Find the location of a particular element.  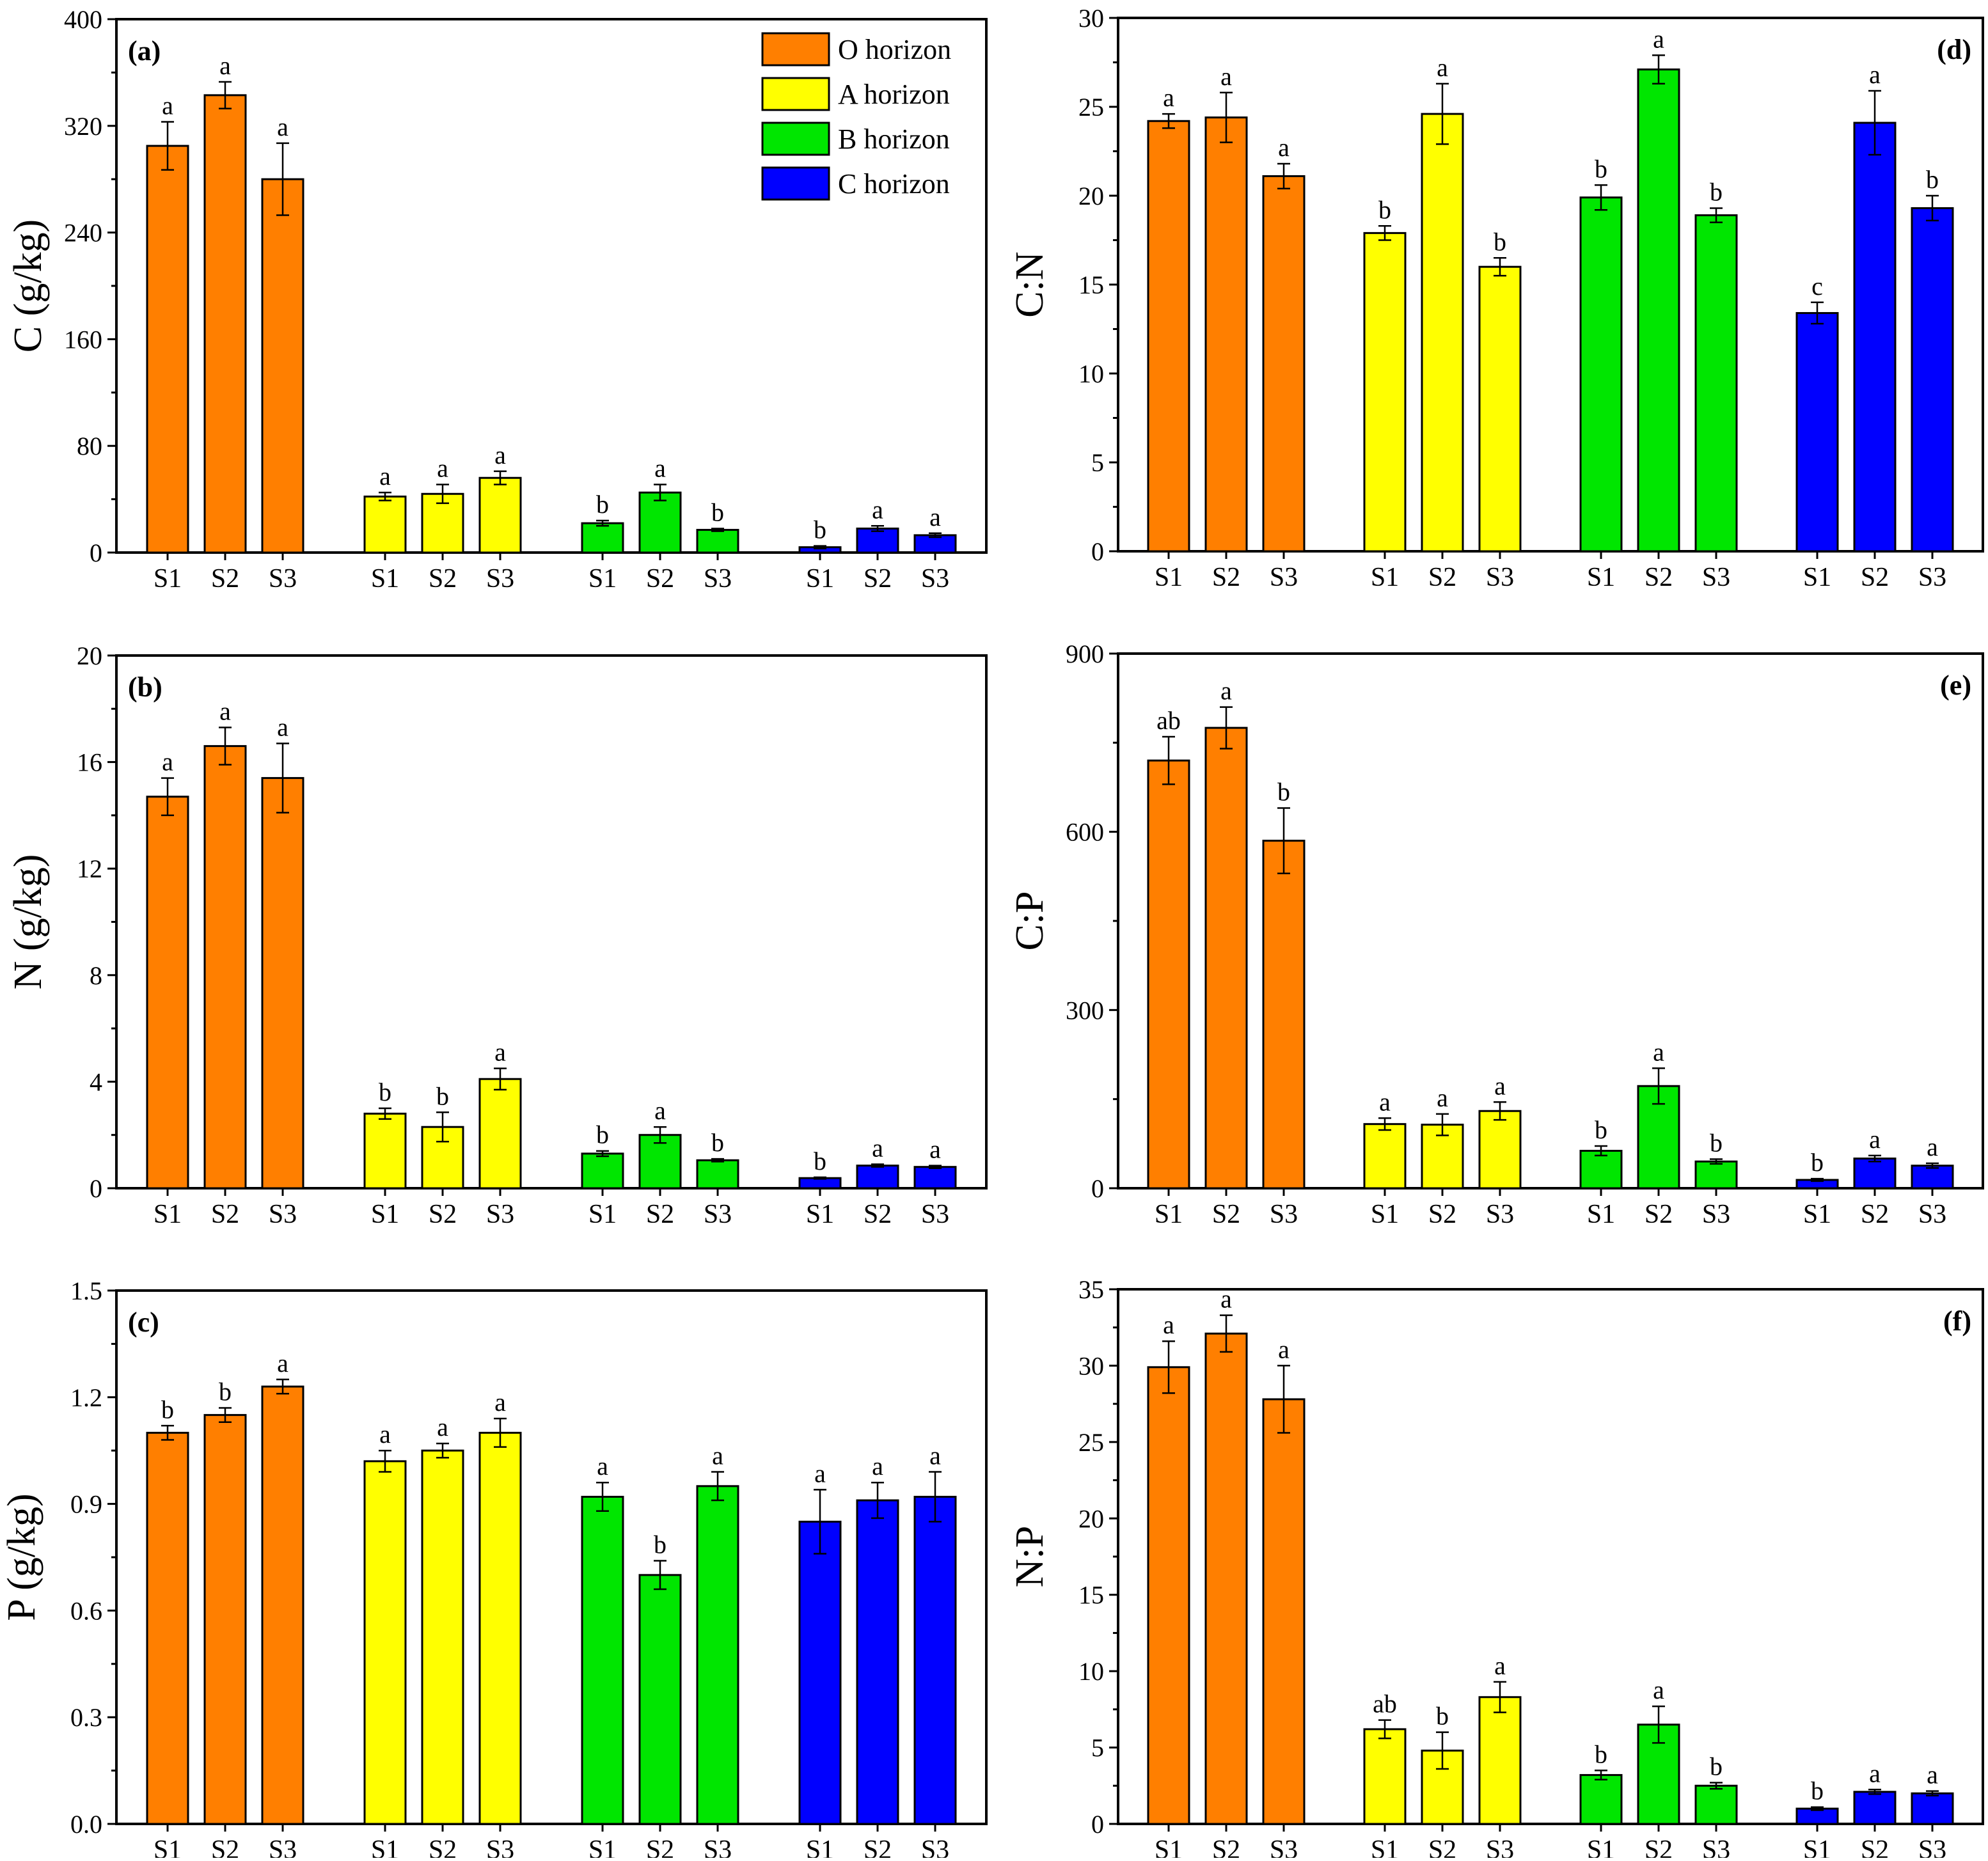

legend-swatch-b is located at coordinates (795, 139).